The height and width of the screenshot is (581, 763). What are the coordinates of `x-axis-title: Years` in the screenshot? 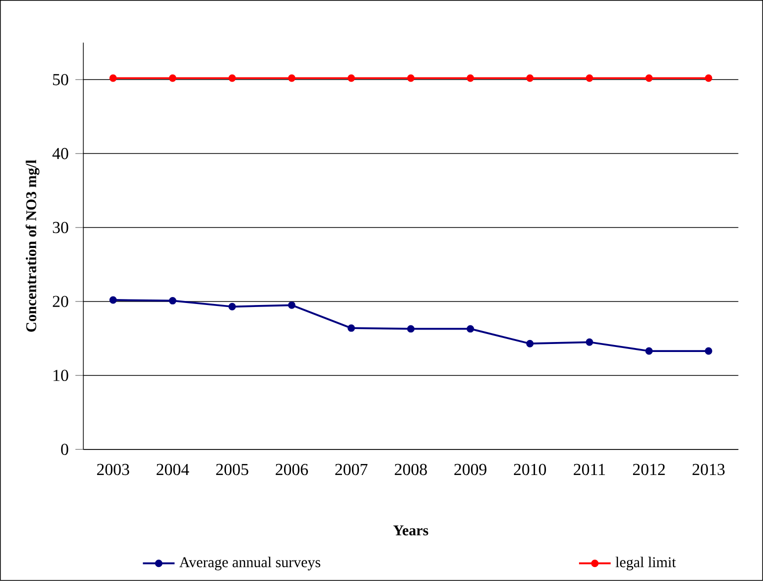 It's located at (410, 531).